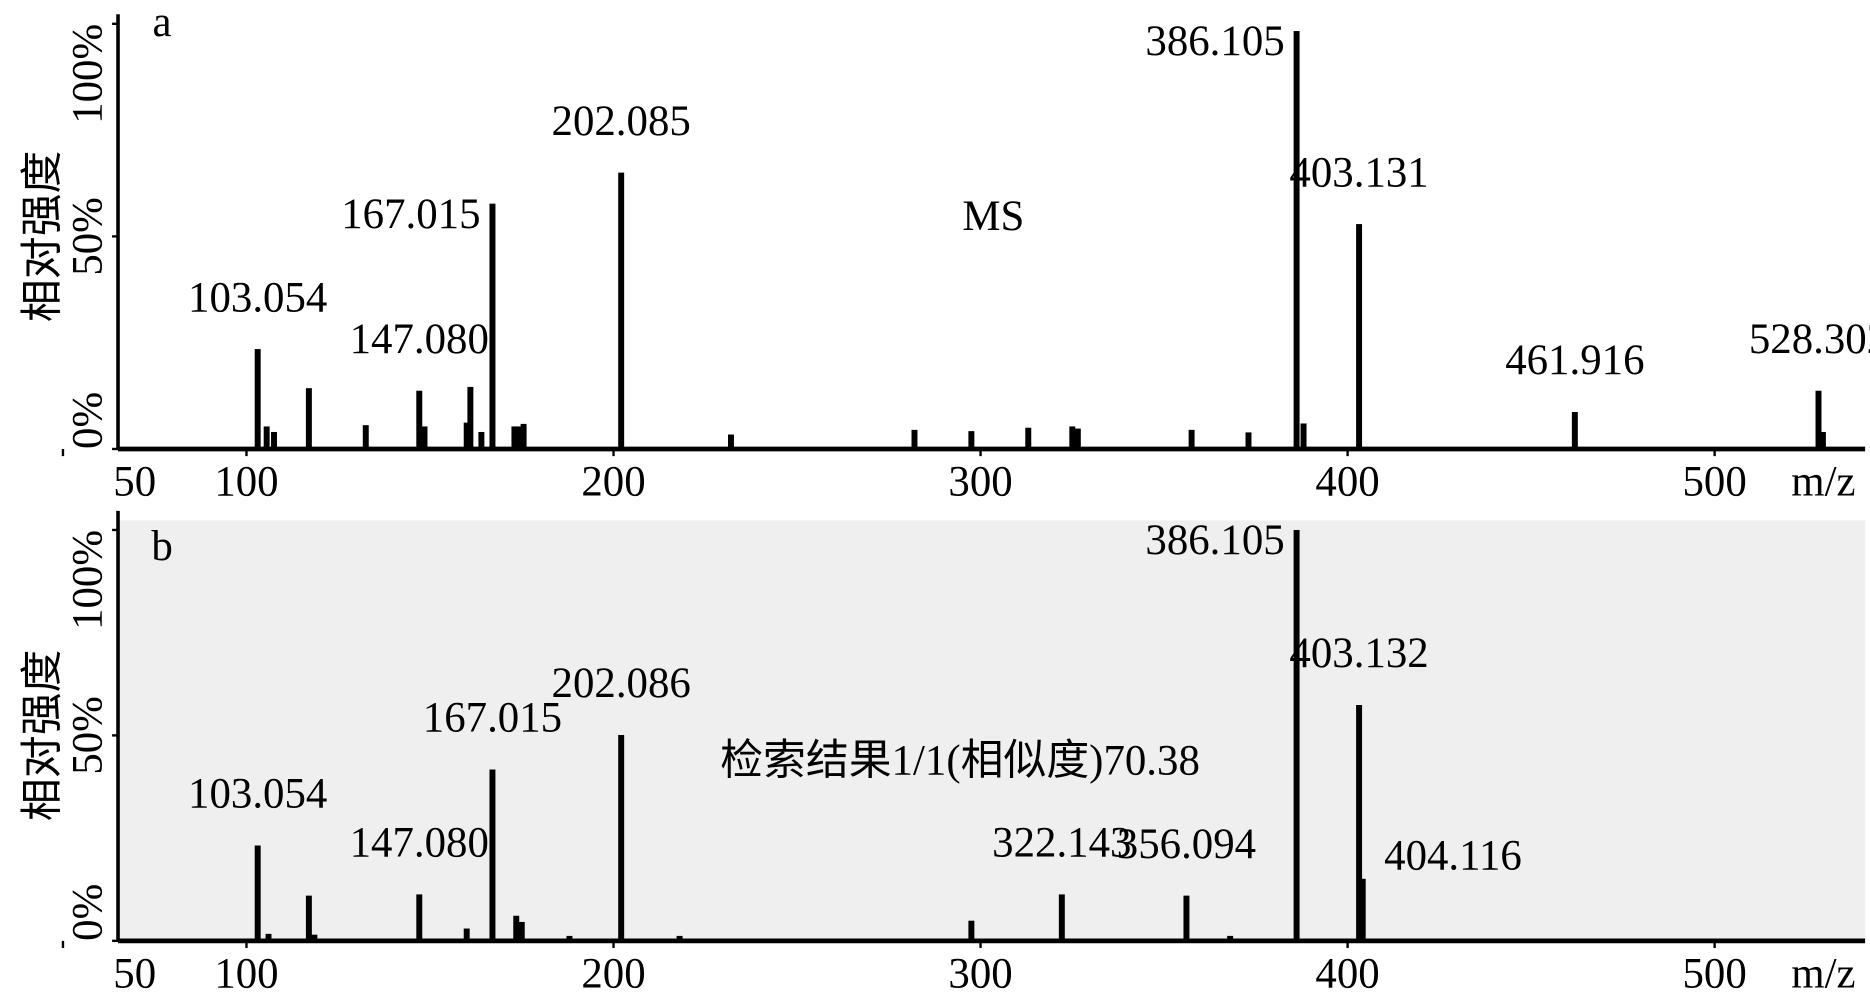 The width and height of the screenshot is (1870, 998). What do you see at coordinates (162, 23) in the screenshot?
I see `panel-label: a` at bounding box center [162, 23].